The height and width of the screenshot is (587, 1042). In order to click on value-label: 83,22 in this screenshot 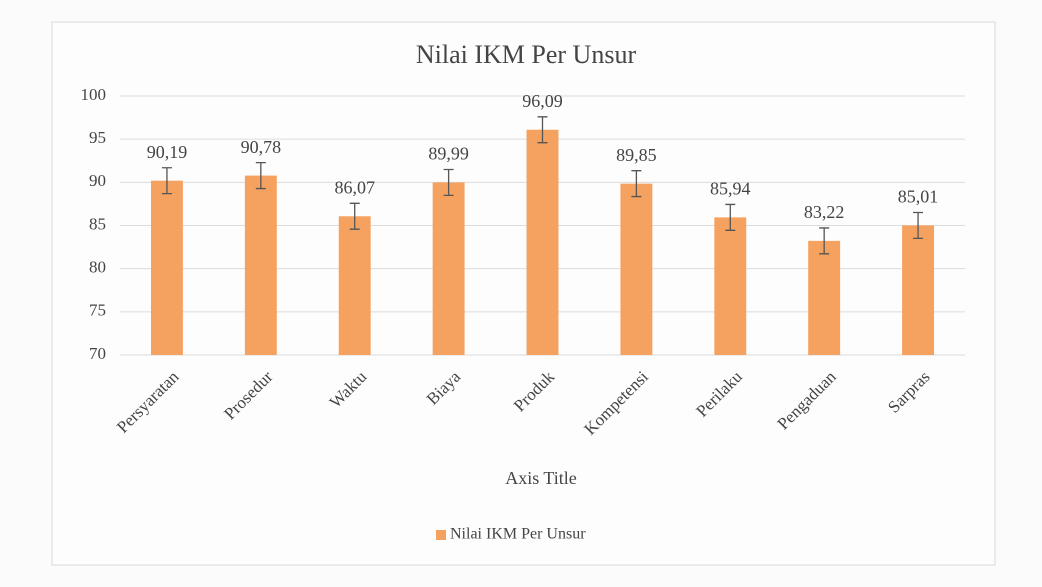, I will do `click(824, 212)`.